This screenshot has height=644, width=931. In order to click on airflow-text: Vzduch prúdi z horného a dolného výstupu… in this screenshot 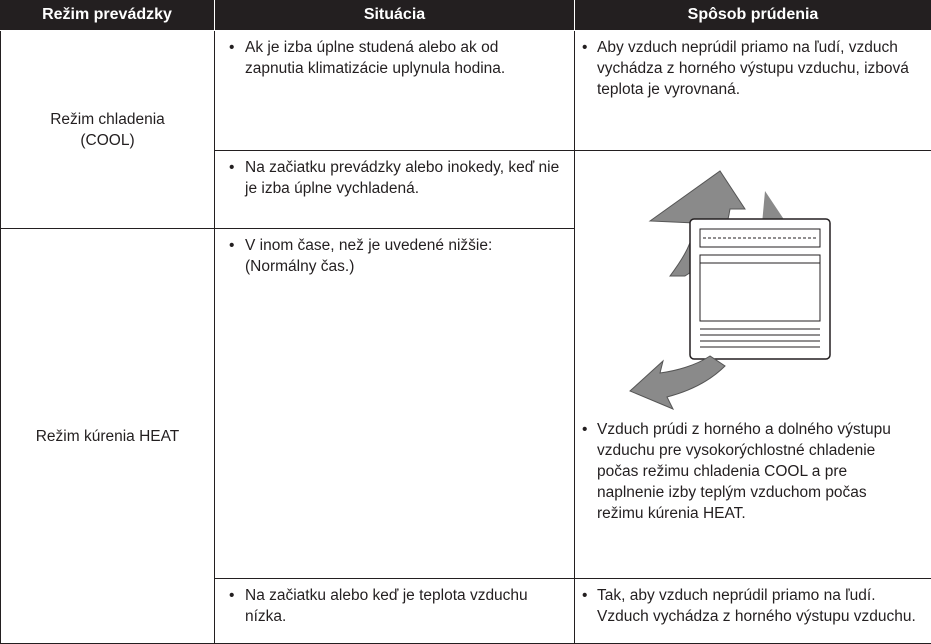, I will do `click(753, 468)`.